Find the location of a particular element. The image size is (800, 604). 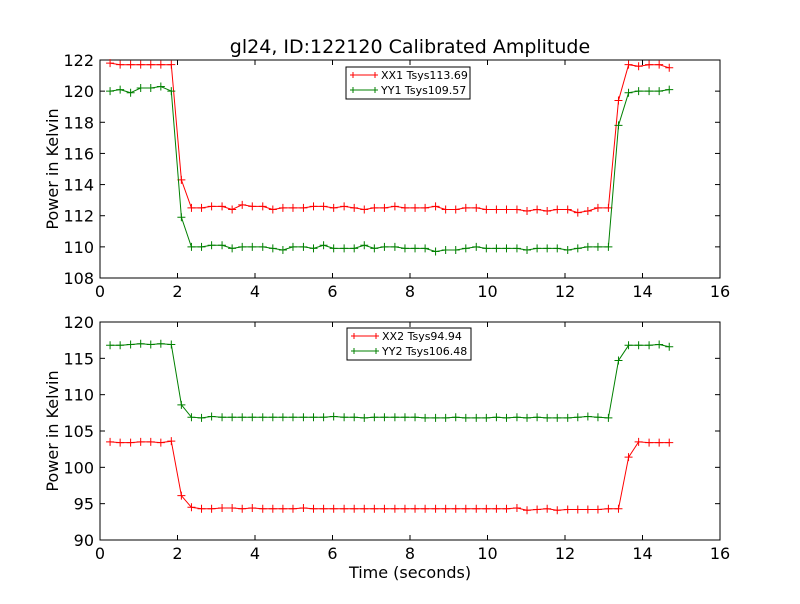

x-tick-label: 6 is located at coordinates (332, 291).